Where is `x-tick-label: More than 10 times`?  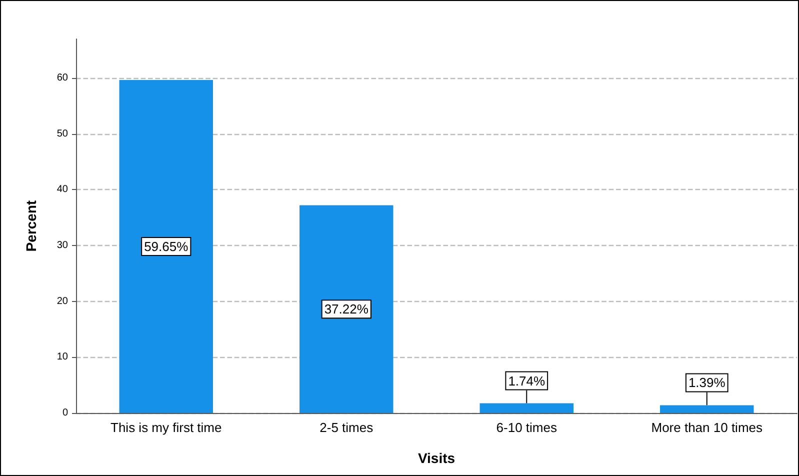
x-tick-label: More than 10 times is located at coordinates (707, 427).